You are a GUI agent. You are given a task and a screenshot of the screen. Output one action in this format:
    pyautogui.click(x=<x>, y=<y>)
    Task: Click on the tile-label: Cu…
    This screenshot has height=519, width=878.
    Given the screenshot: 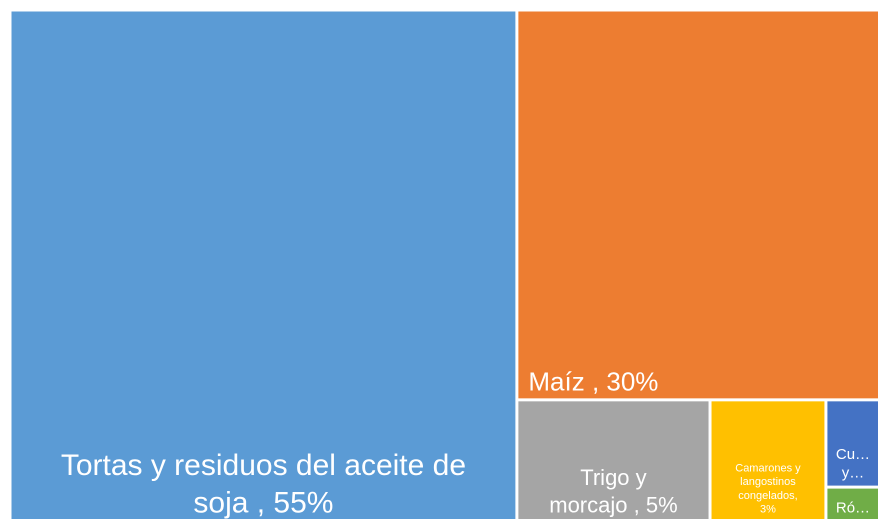 What is the action you would take?
    pyautogui.click(x=853, y=454)
    